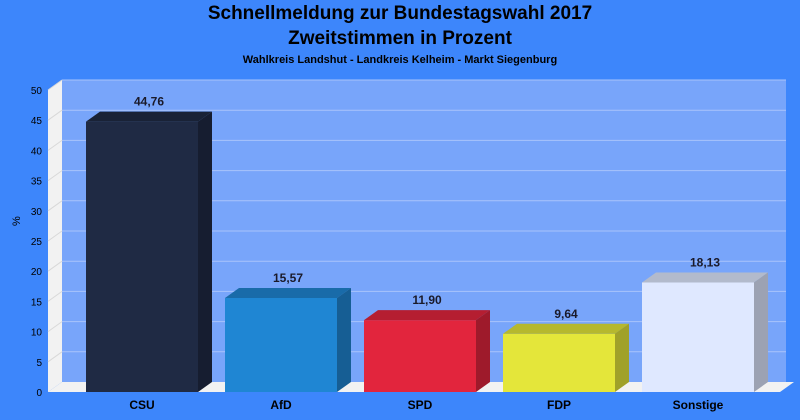 This screenshot has width=800, height=420. Describe the element at coordinates (761, 332) in the screenshot. I see `bar-side-sonstige` at that location.